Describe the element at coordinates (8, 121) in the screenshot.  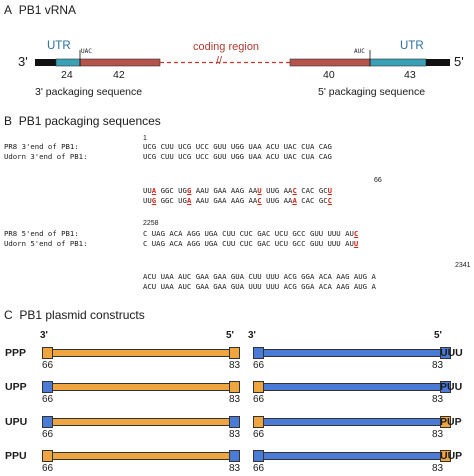
I see `panel-b-letter: B` at that location.